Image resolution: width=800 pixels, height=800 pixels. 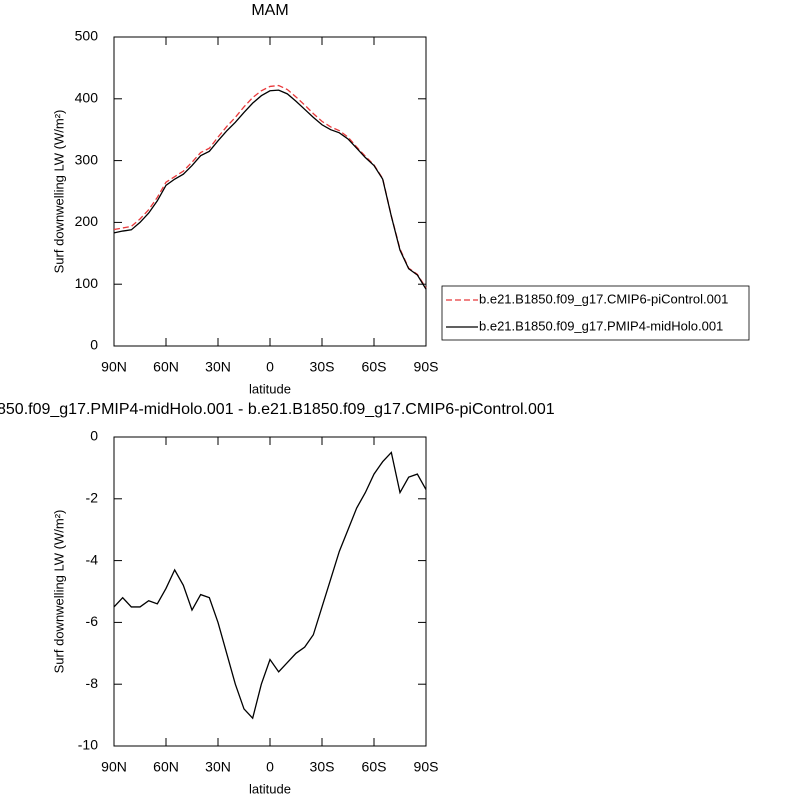 I want to click on y-tick-label: -10, so click(x=88, y=745).